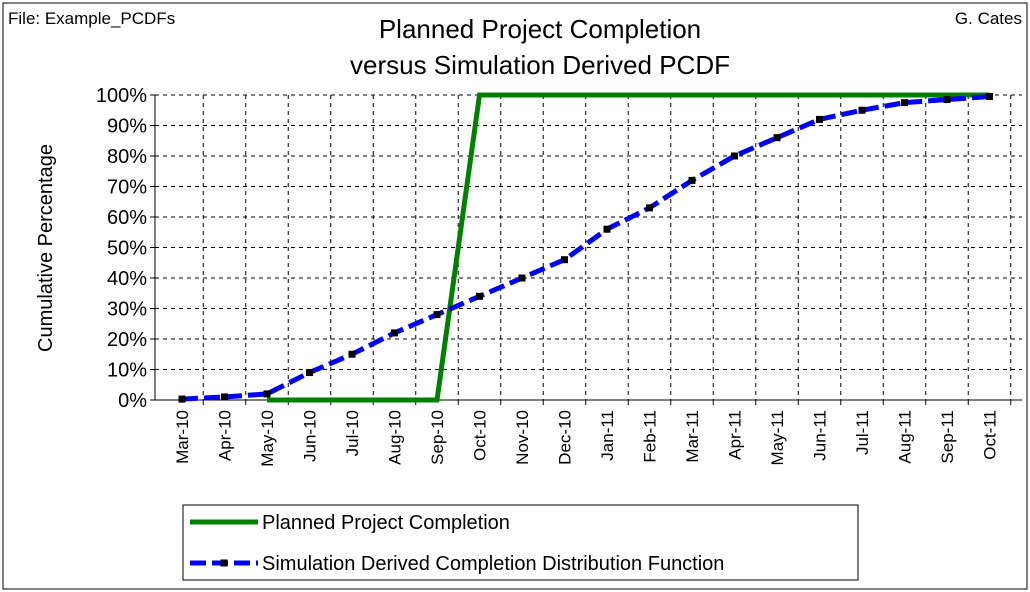 The width and height of the screenshot is (1030, 592). I want to click on chart-title: Planned Project Completion, so click(540, 29).